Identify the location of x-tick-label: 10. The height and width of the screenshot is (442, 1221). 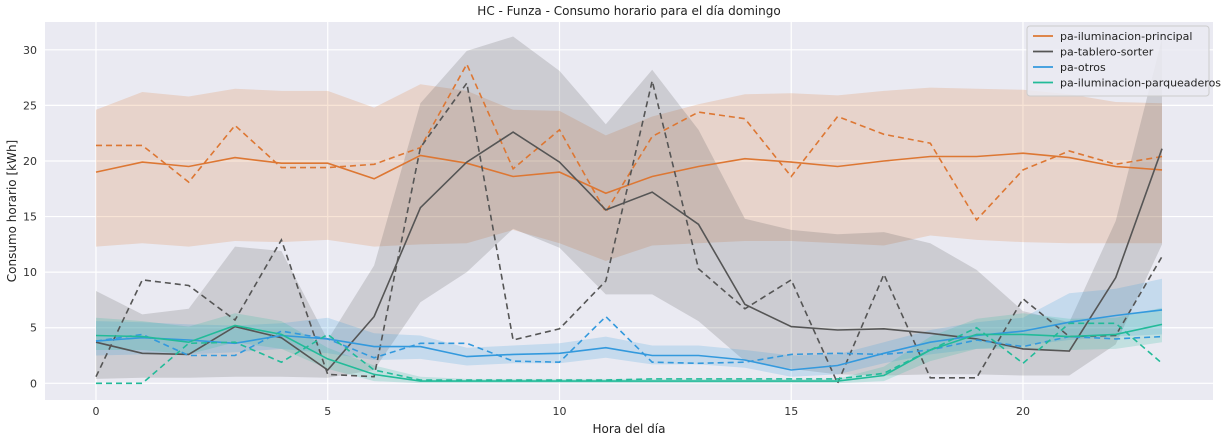
(559, 411).